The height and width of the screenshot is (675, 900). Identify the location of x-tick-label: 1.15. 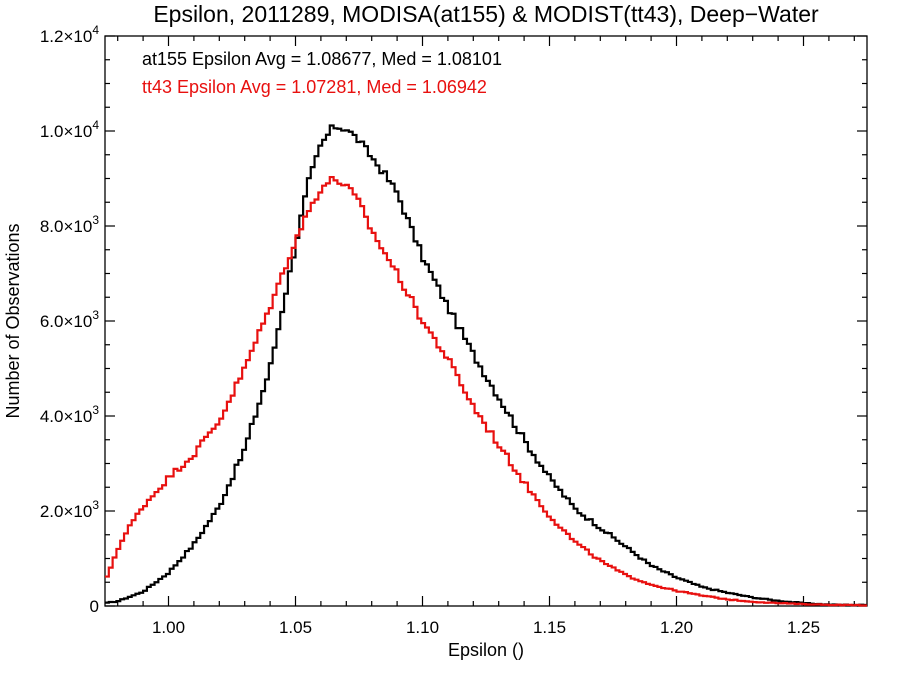
(549, 627).